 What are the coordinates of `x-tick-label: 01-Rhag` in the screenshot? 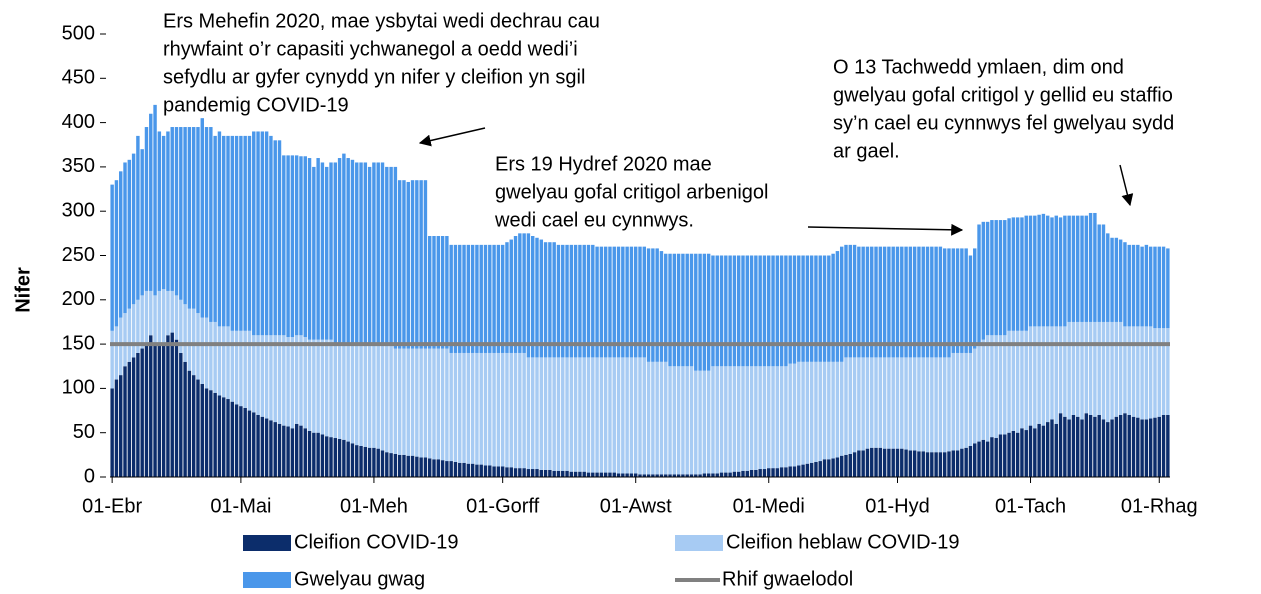 It's located at (1159, 506).